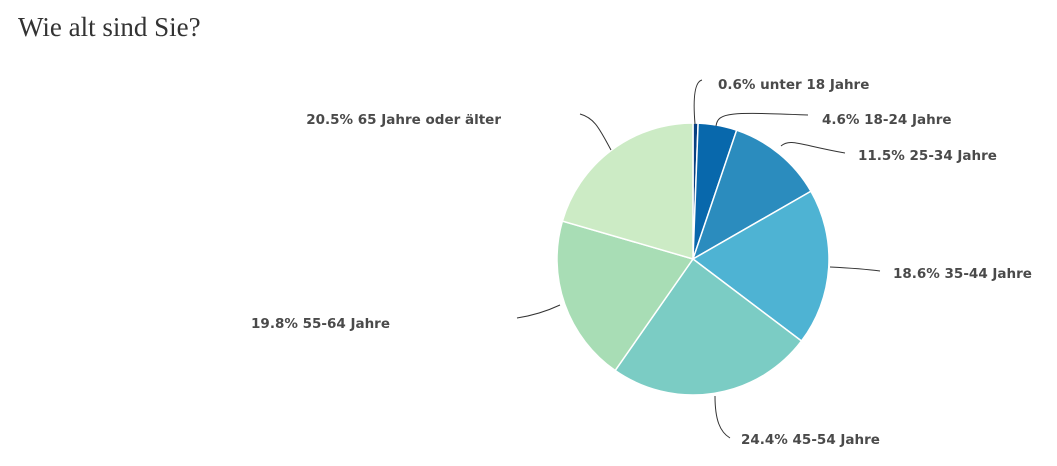 This screenshot has width=1057, height=466. What do you see at coordinates (320, 324) in the screenshot?
I see `data-label: 19.8% 55-64 Jahre` at bounding box center [320, 324].